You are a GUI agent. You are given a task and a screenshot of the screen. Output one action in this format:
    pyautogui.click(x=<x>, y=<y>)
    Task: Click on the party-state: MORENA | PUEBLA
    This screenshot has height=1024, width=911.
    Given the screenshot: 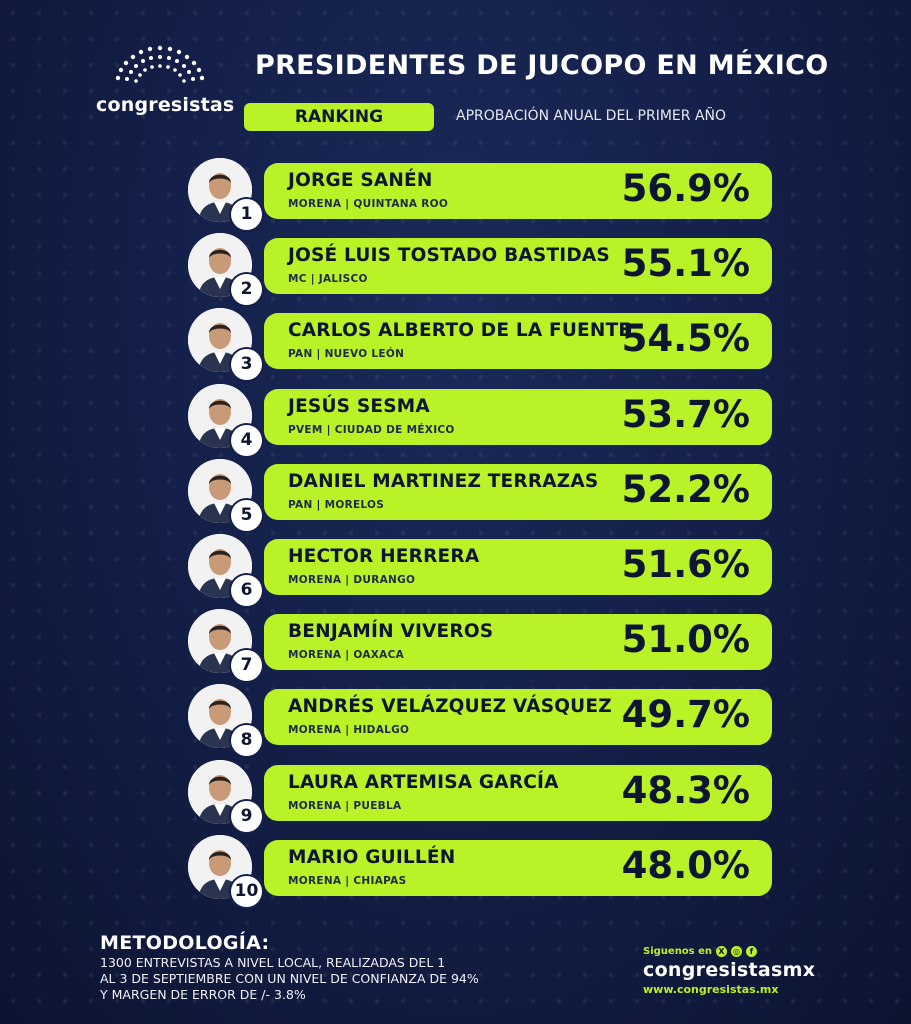 What is the action you would take?
    pyautogui.click(x=345, y=806)
    